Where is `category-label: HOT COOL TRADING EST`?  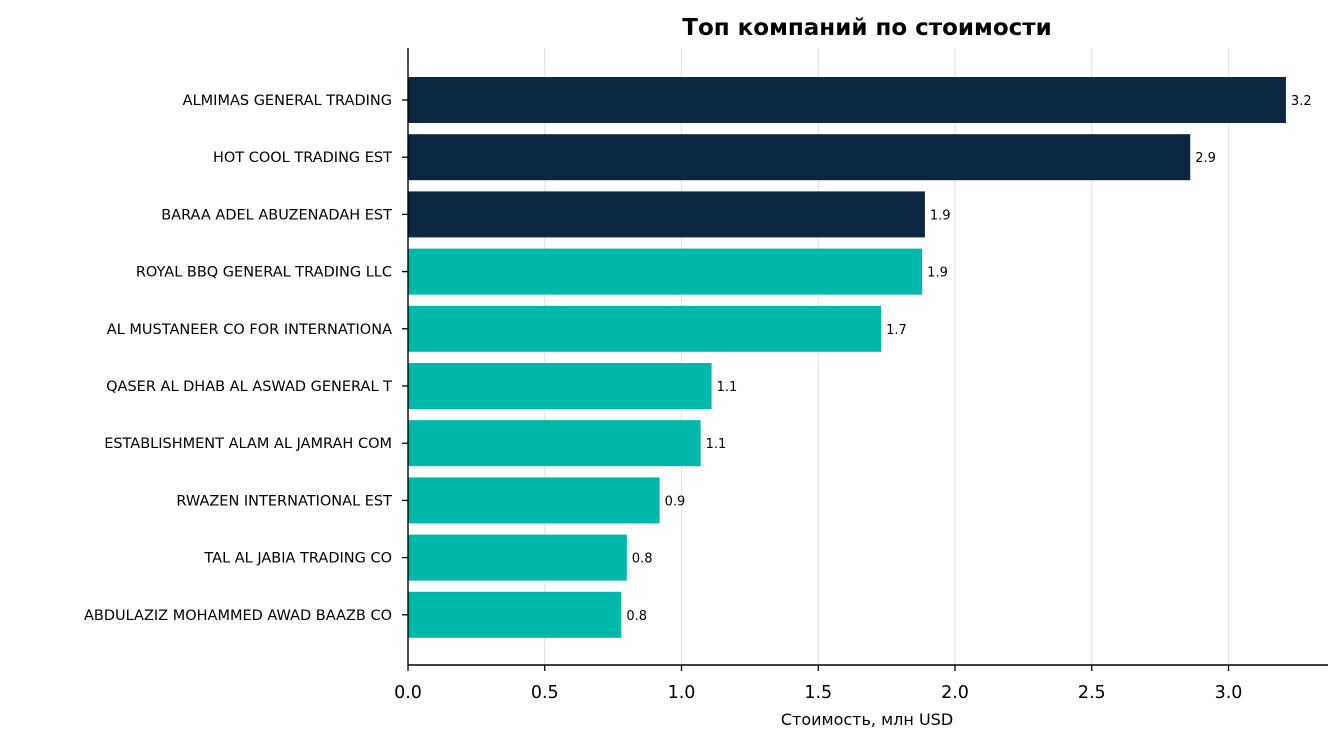
category-label: HOT COOL TRADING EST is located at coordinates (302, 158).